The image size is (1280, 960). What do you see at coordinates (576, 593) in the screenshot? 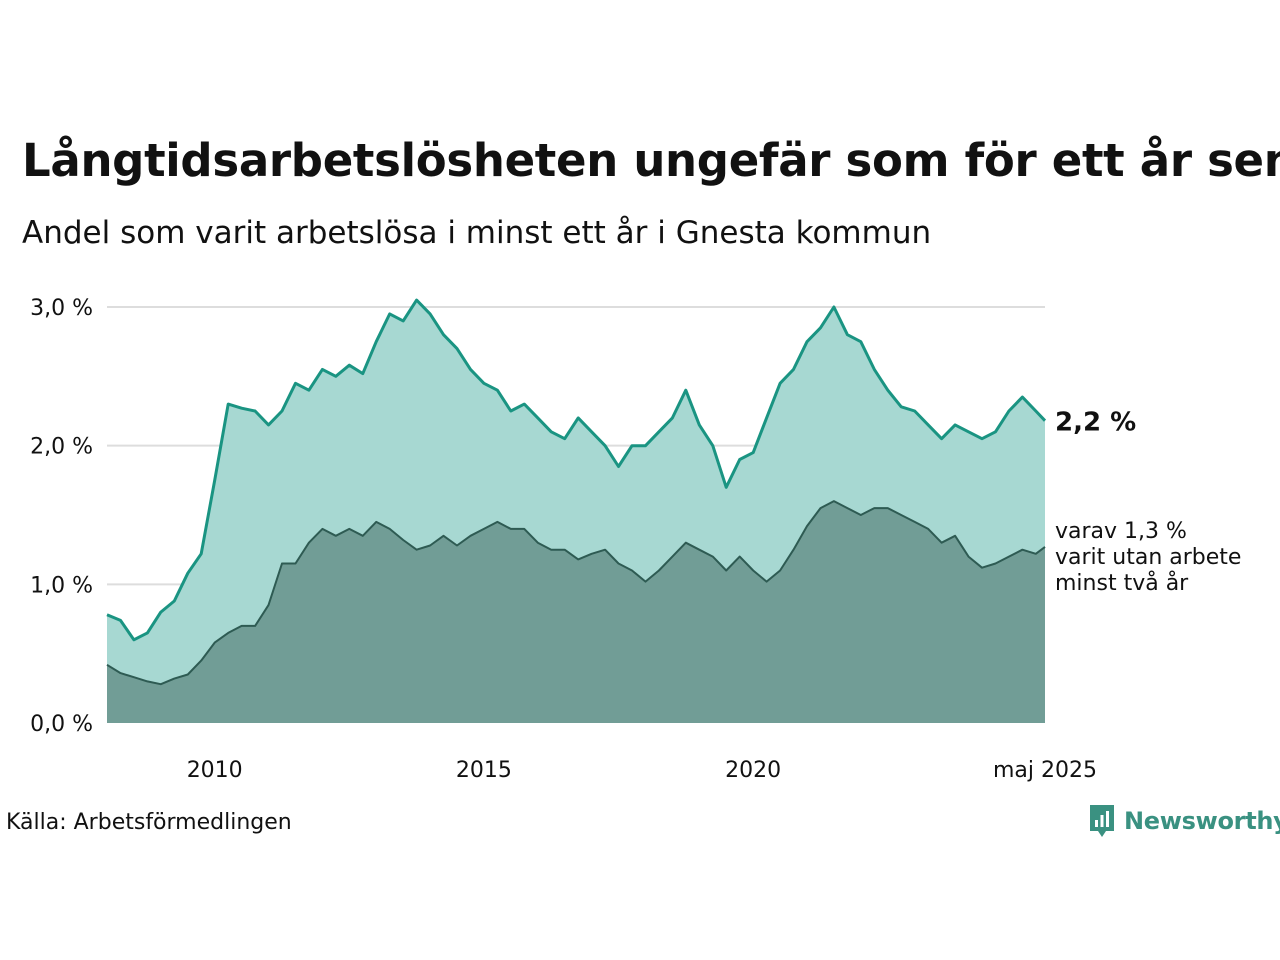
I see `lower-series-line` at bounding box center [576, 593].